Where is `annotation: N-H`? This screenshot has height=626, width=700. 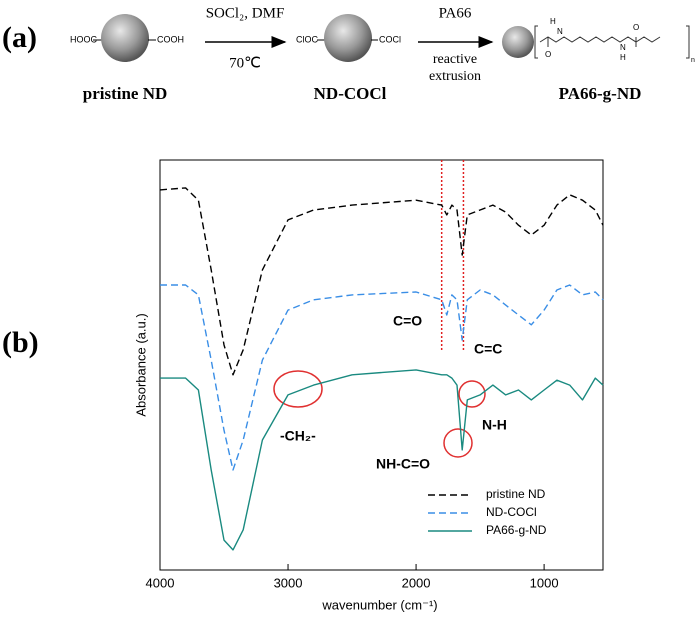 annotation: N-H is located at coordinates (494, 425).